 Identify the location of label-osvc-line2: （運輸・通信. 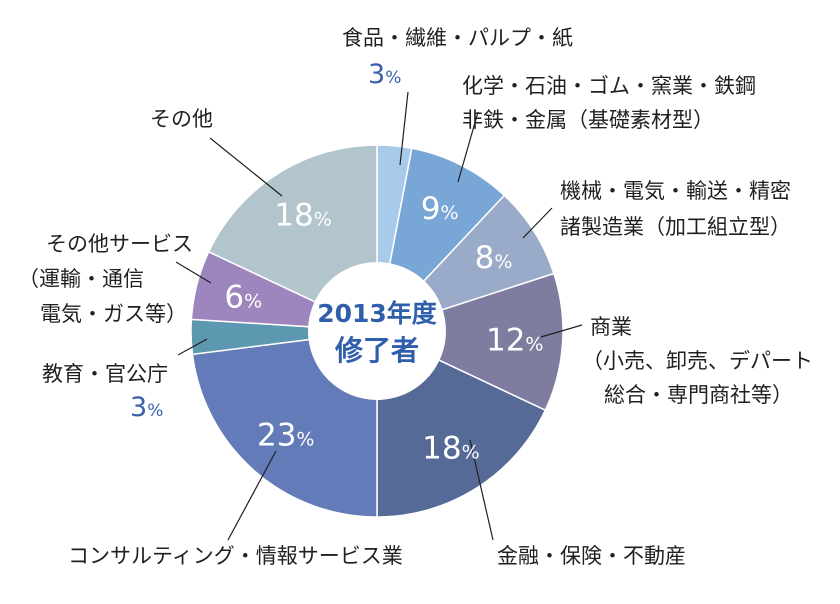
(81, 279).